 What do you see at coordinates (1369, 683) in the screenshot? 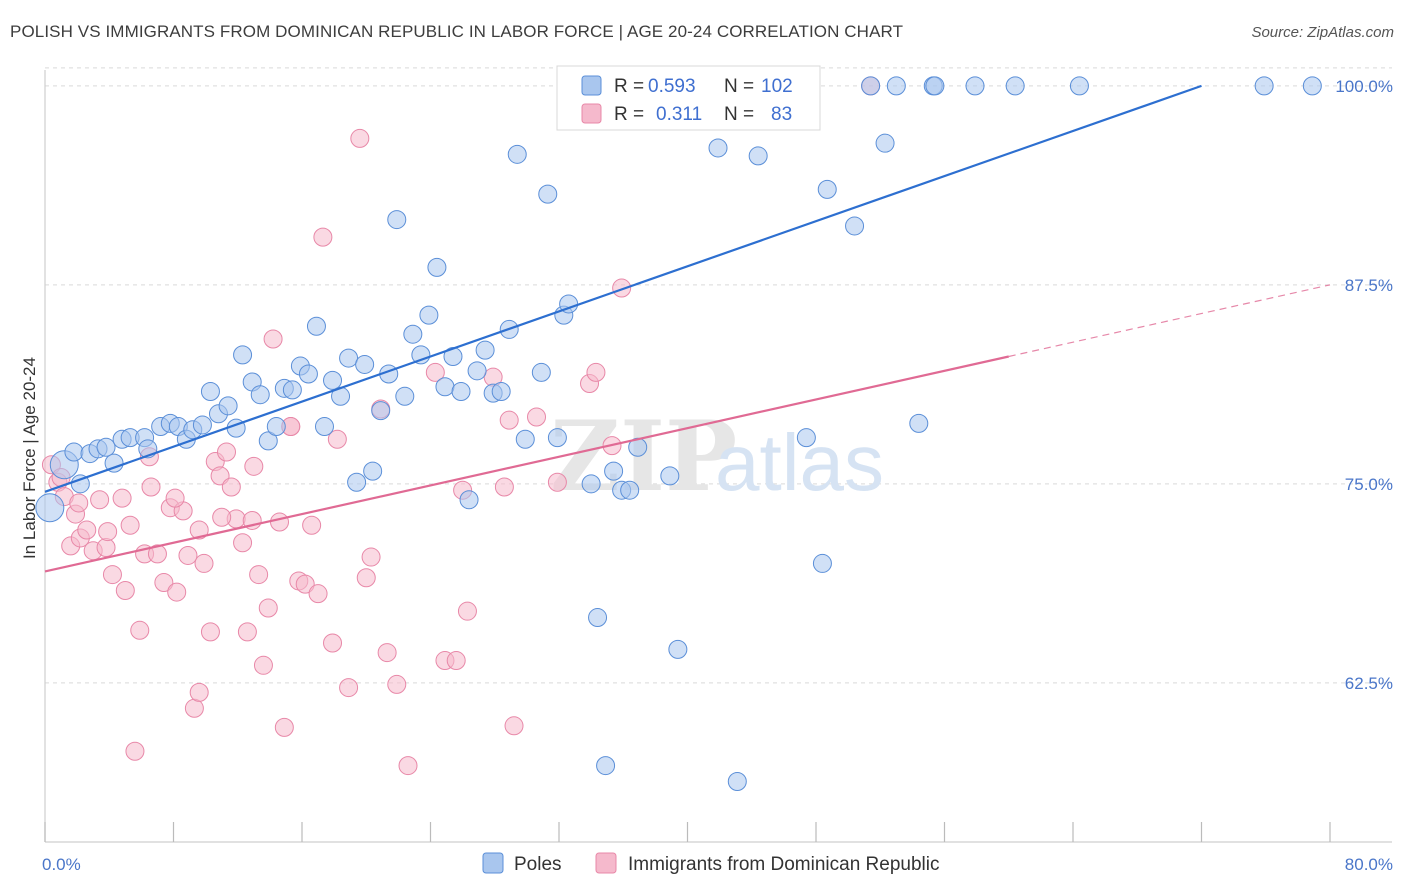
I see `y-tick-label: 62.5%` at bounding box center [1369, 683].